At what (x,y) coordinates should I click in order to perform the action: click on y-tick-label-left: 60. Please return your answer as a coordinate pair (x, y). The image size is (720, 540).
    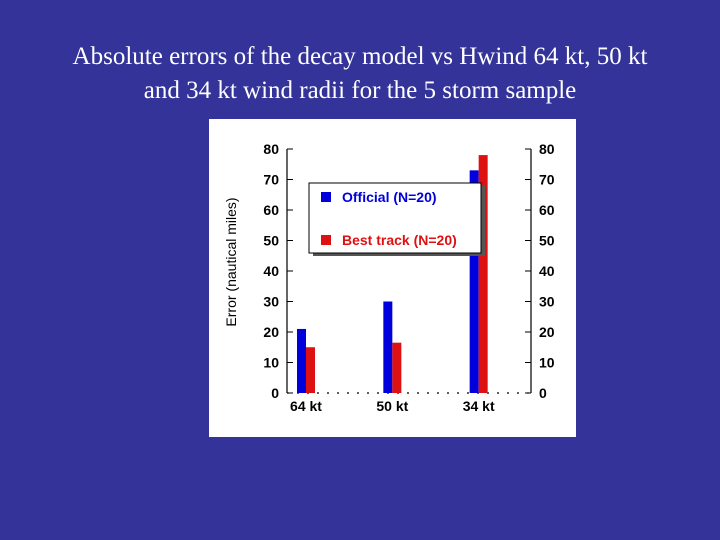
    Looking at the image, I should click on (271, 210).